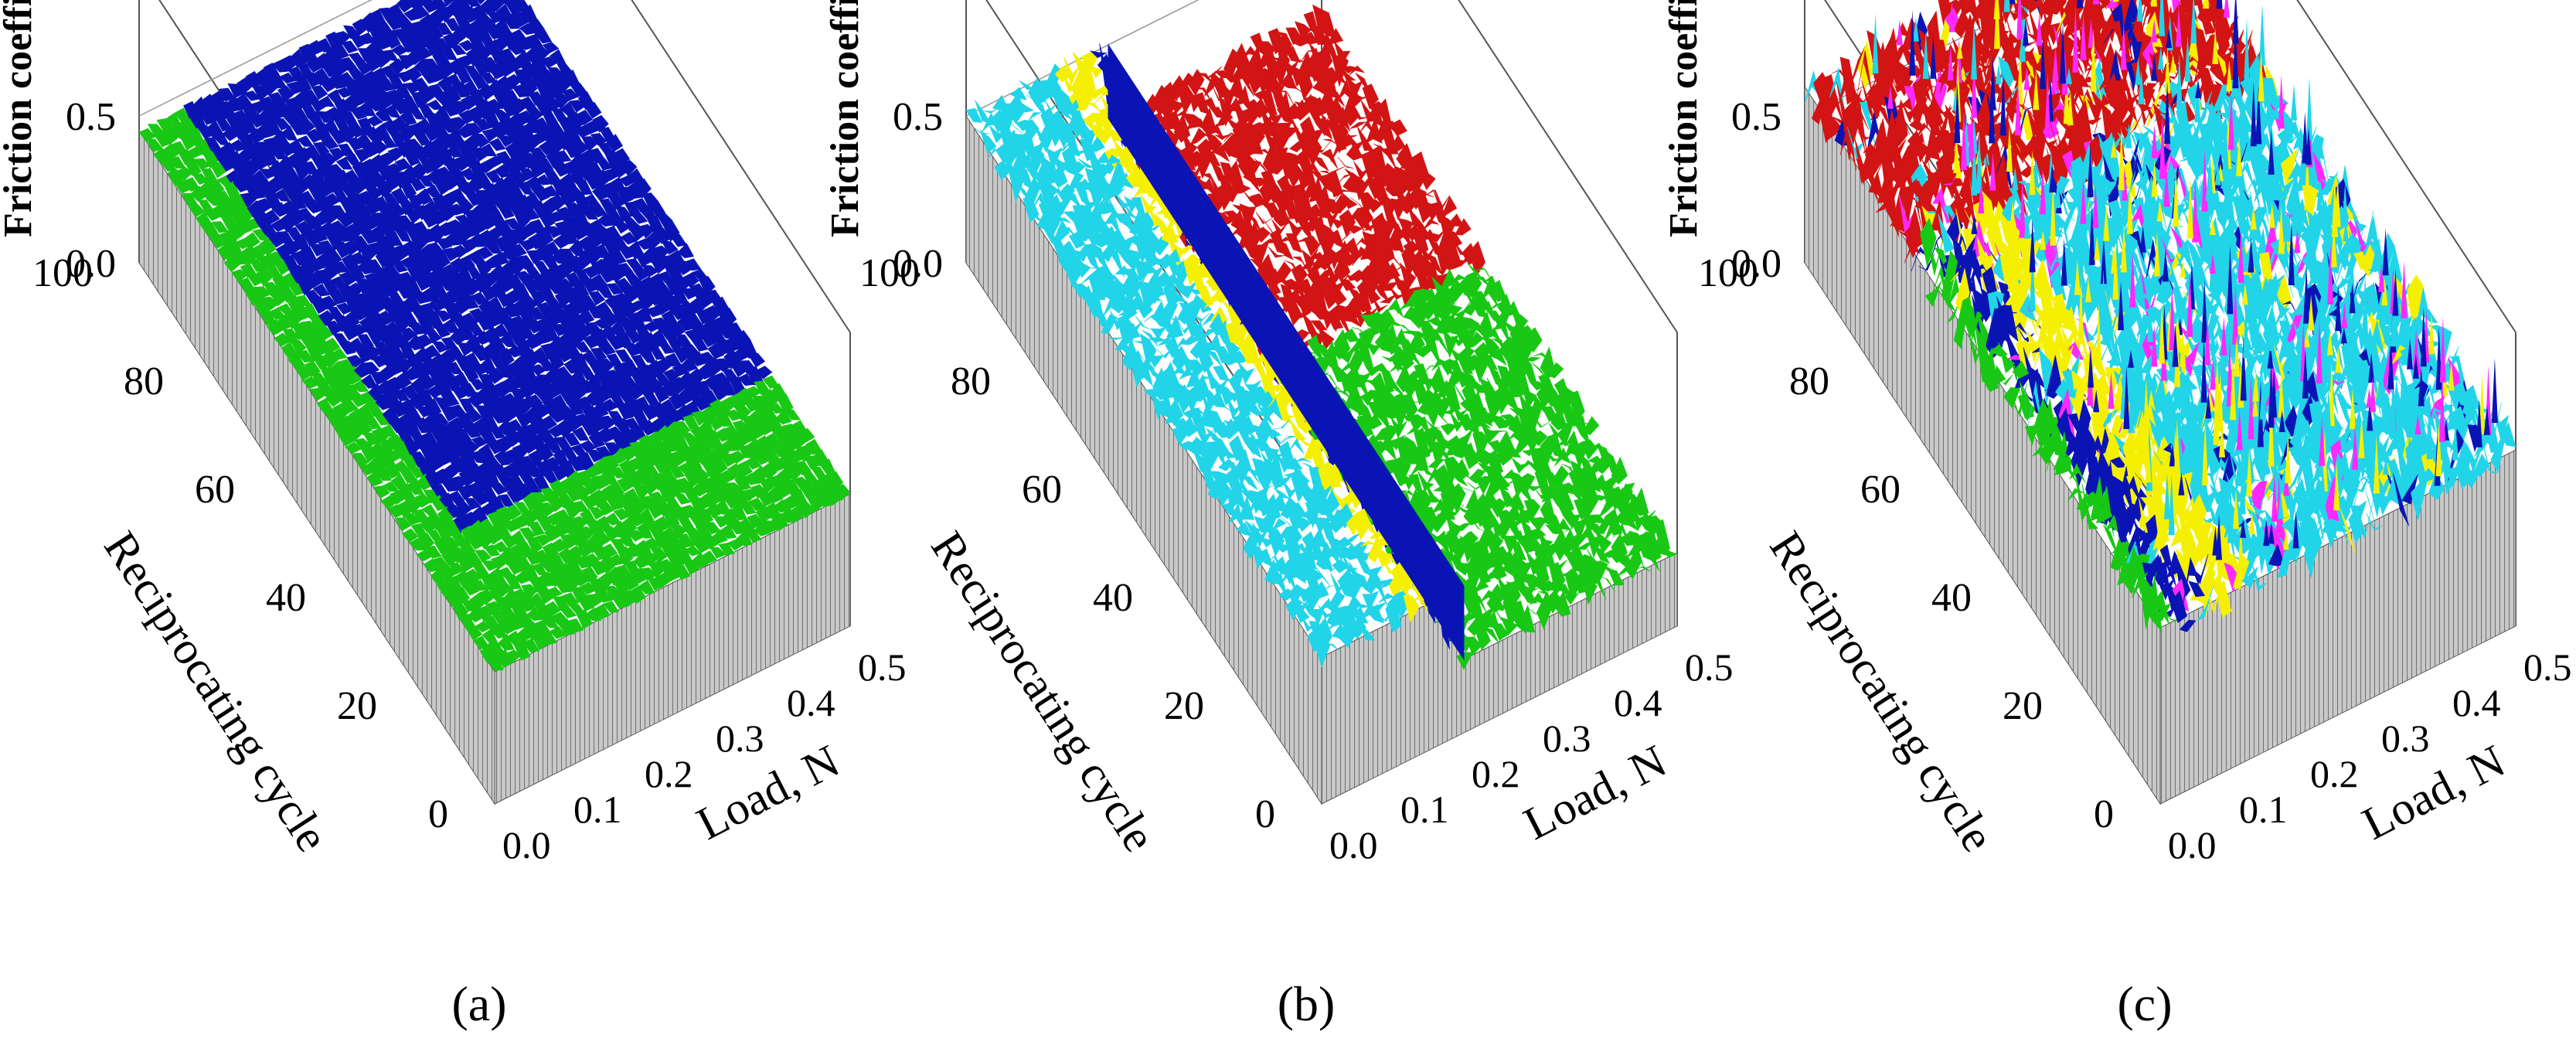  Describe the element at coordinates (62, 273) in the screenshot. I see `y-tick-label: 100` at that location.